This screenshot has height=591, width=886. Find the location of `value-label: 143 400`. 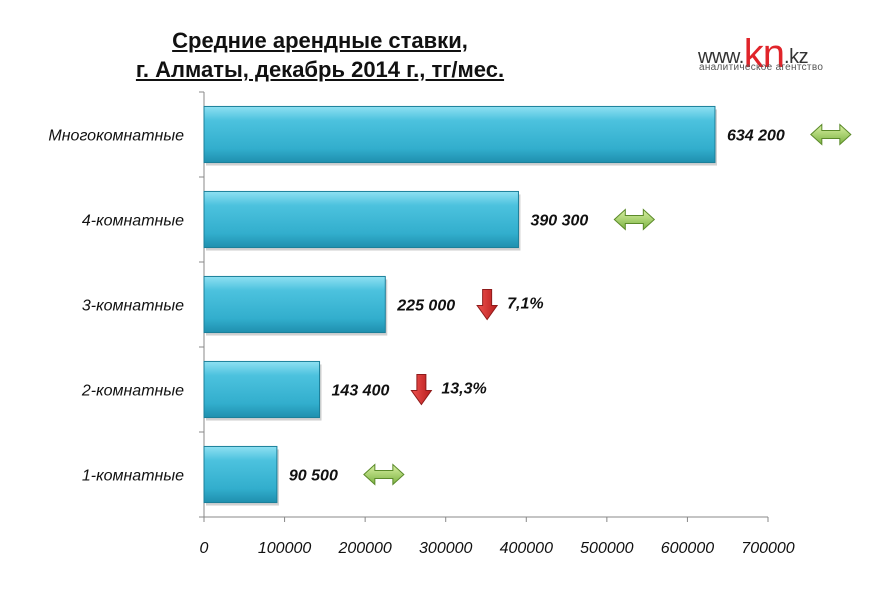

value-label: 143 400 is located at coordinates (361, 391).